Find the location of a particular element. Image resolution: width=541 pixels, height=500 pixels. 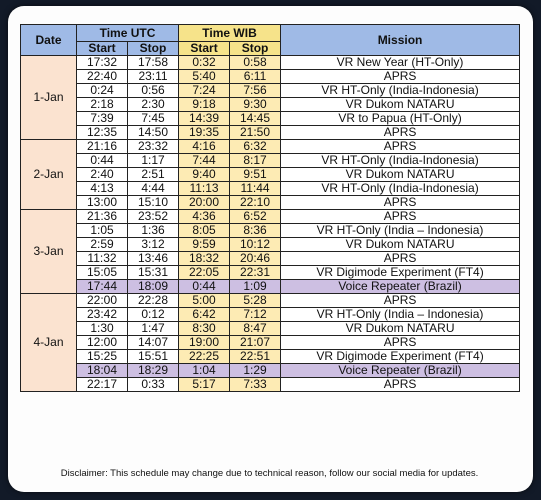

wib-start-cell: 9:59 is located at coordinates (204, 244).